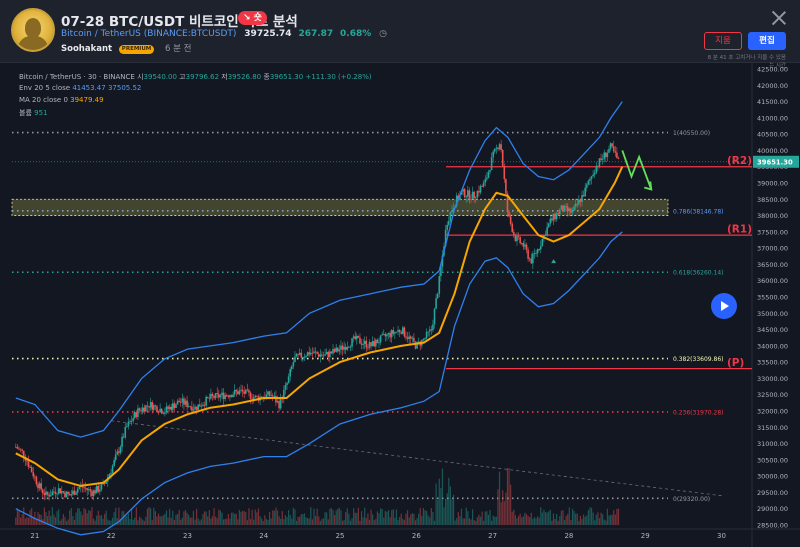 Image resolution: width=800 pixels, height=547 pixels. What do you see at coordinates (33, 113) in the screenshot?
I see `legend-volume-row: 볼륨 951` at bounding box center [33, 113].